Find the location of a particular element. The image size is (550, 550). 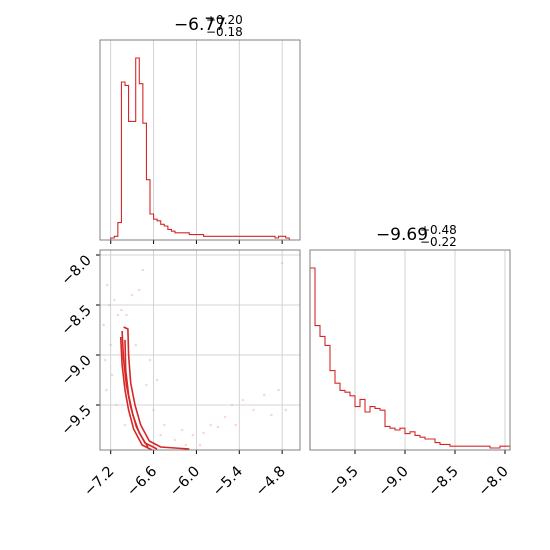

scatter-x-tick-label: −5.4 is located at coordinates (228, 482).